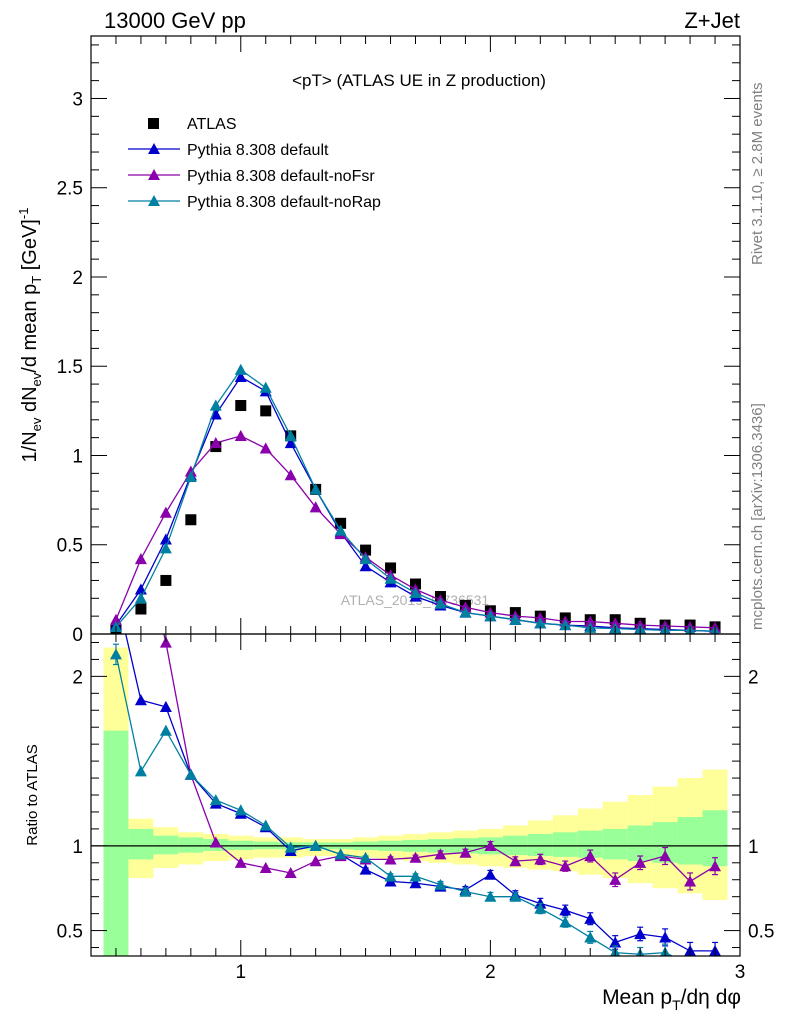 The height and width of the screenshot is (1024, 786). What do you see at coordinates (419, 80) in the screenshot?
I see `chart-title: <pT> (ATLAS UE in Z production)` at bounding box center [419, 80].